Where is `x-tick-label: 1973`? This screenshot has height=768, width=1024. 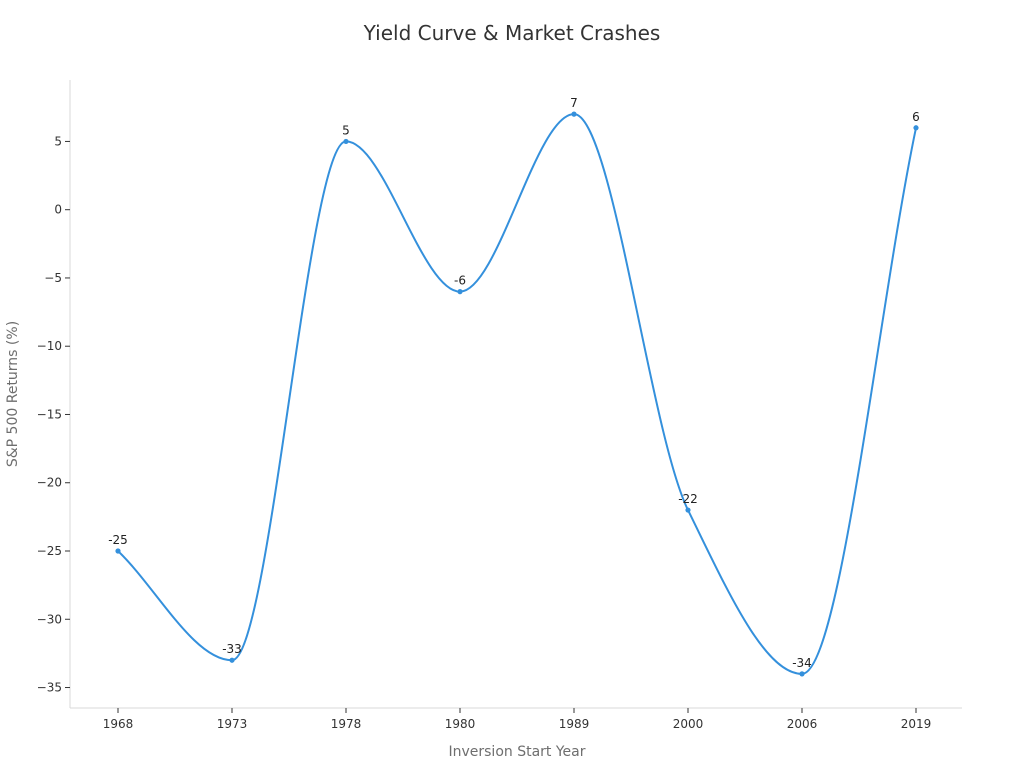
x-tick-label: 1973 is located at coordinates (232, 724).